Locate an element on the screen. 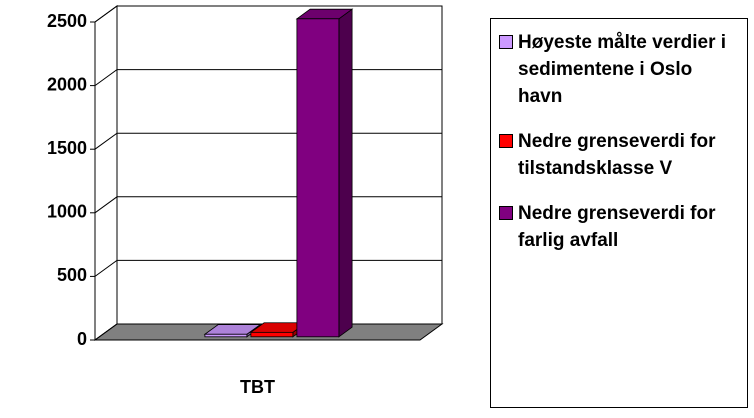 The image size is (754, 418). legend-label: Nedre grenseverdi for tilstandsklasse V is located at coordinates (617, 155).